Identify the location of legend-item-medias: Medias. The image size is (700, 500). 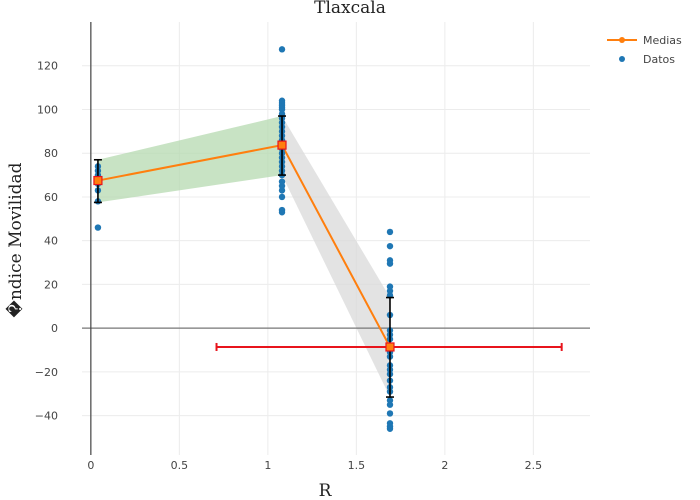
(644, 40).